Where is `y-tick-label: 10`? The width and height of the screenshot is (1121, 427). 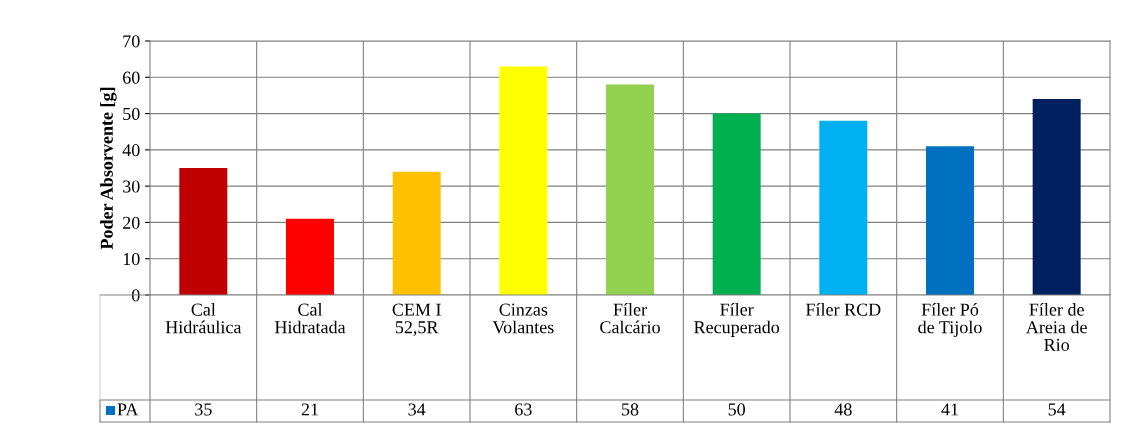 y-tick-label: 10 is located at coordinates (131, 259).